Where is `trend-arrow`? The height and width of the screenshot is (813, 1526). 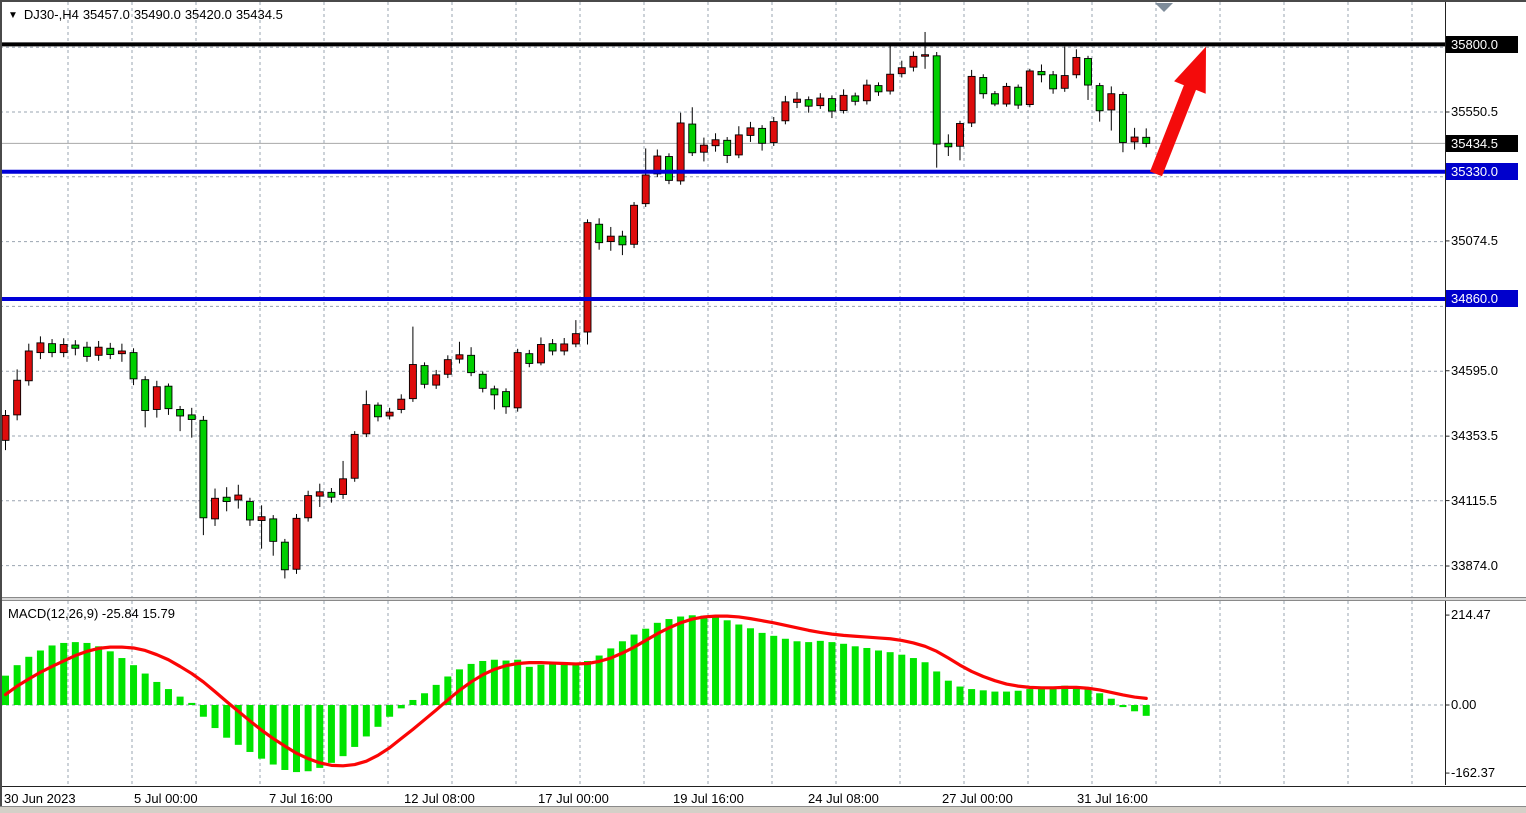
trend-arrow is located at coordinates (1178, 111).